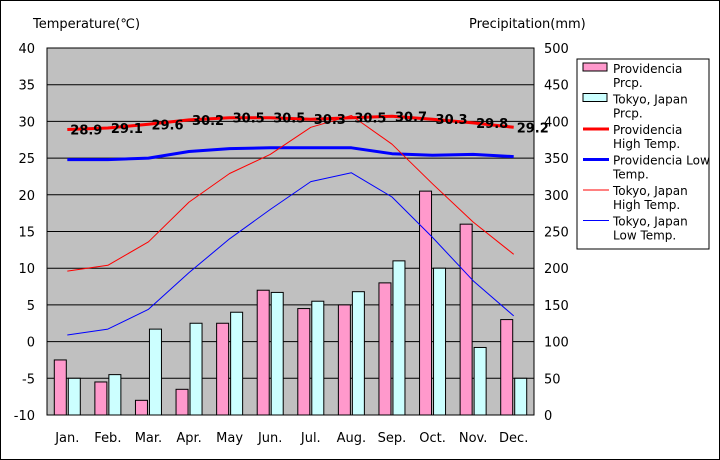 The image size is (720, 460). What do you see at coordinates (556, 159) in the screenshot?
I see `right-tick-label: 350` at bounding box center [556, 159].